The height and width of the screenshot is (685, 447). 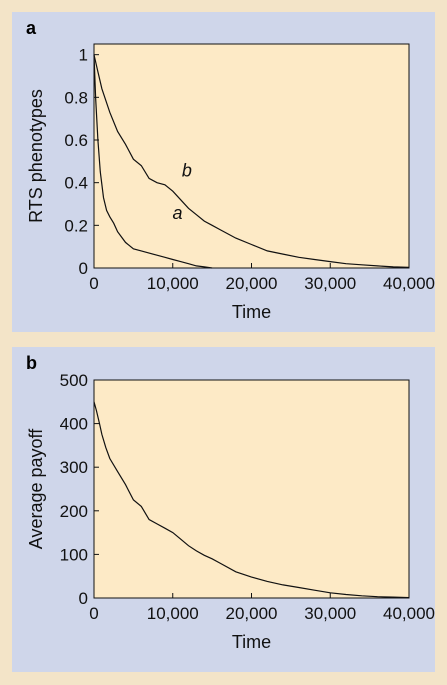 What do you see at coordinates (74, 554) in the screenshot?
I see `y-tick-label: 100` at bounding box center [74, 554].